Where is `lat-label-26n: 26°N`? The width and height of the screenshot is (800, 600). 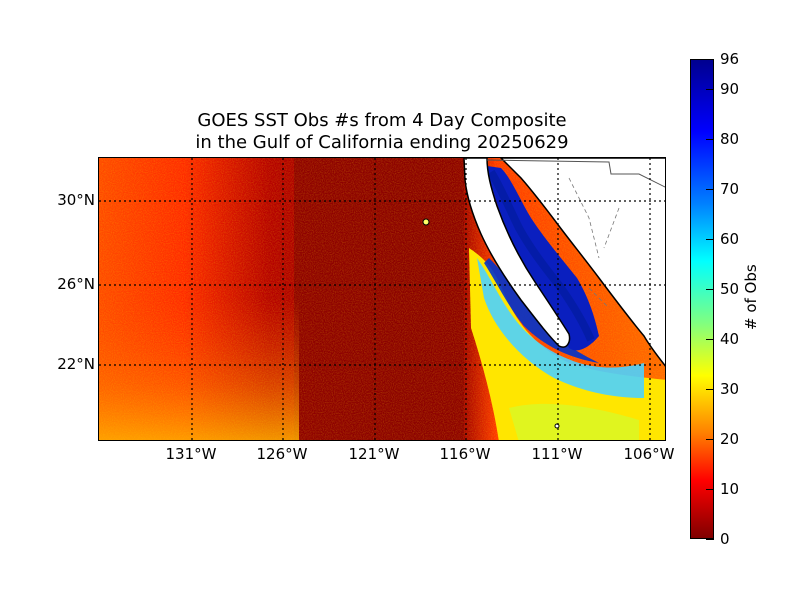 lat-label-26n: 26°N is located at coordinates (76, 284).